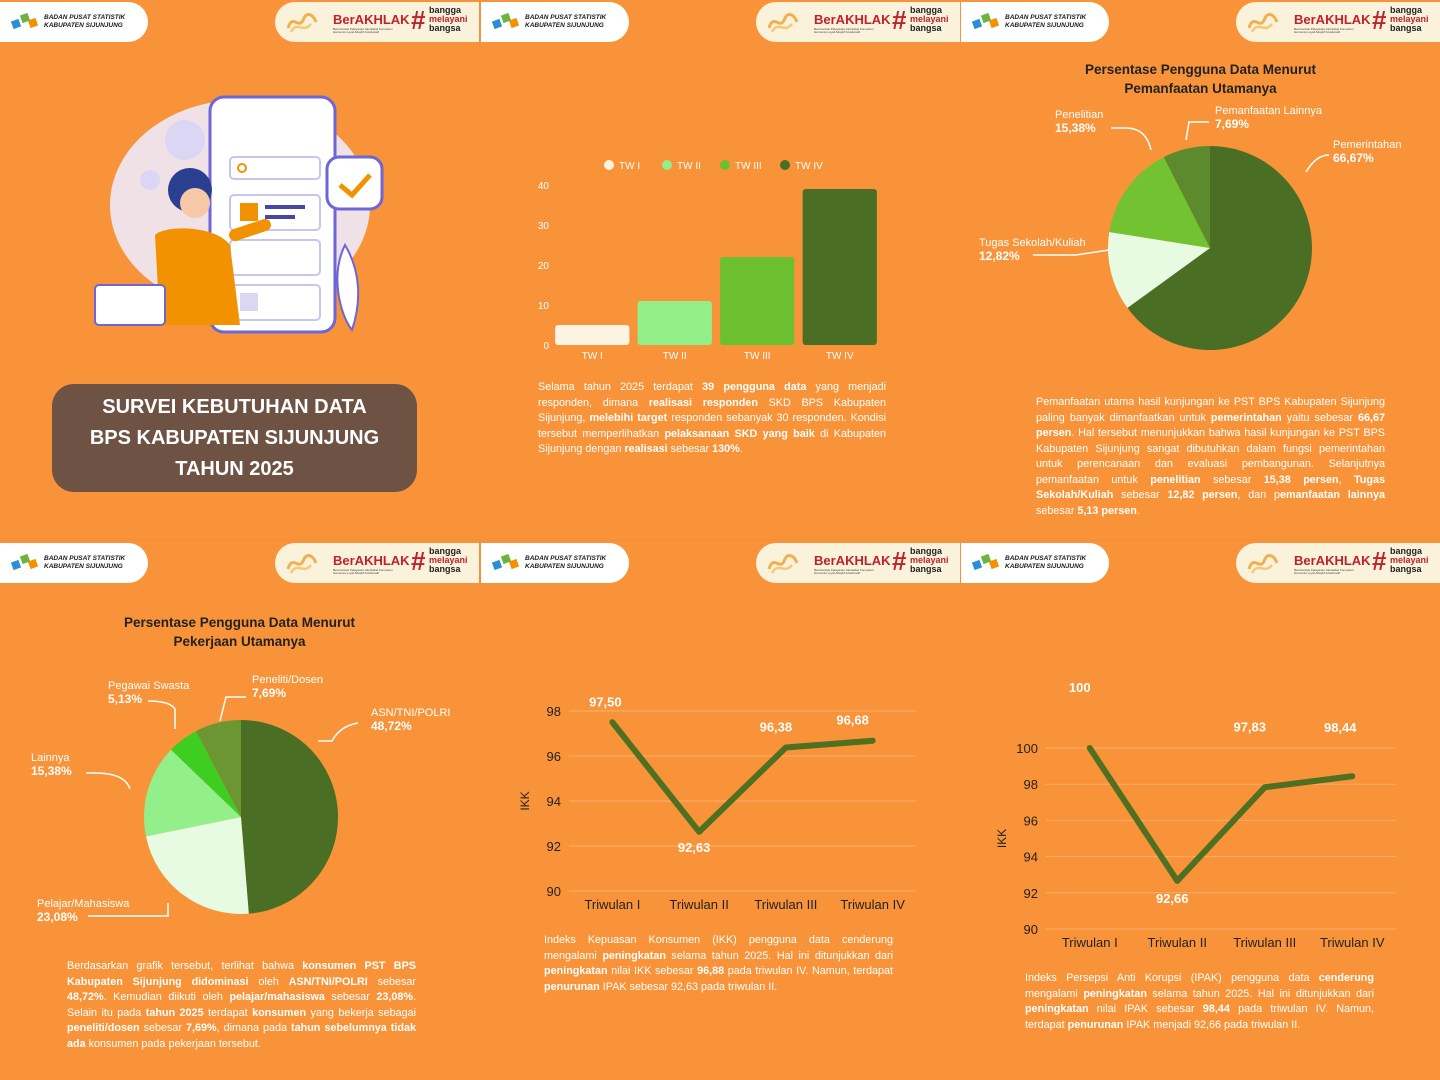  Describe the element at coordinates (125, 699) in the screenshot. I see `slice-value: 5,13%` at that location.